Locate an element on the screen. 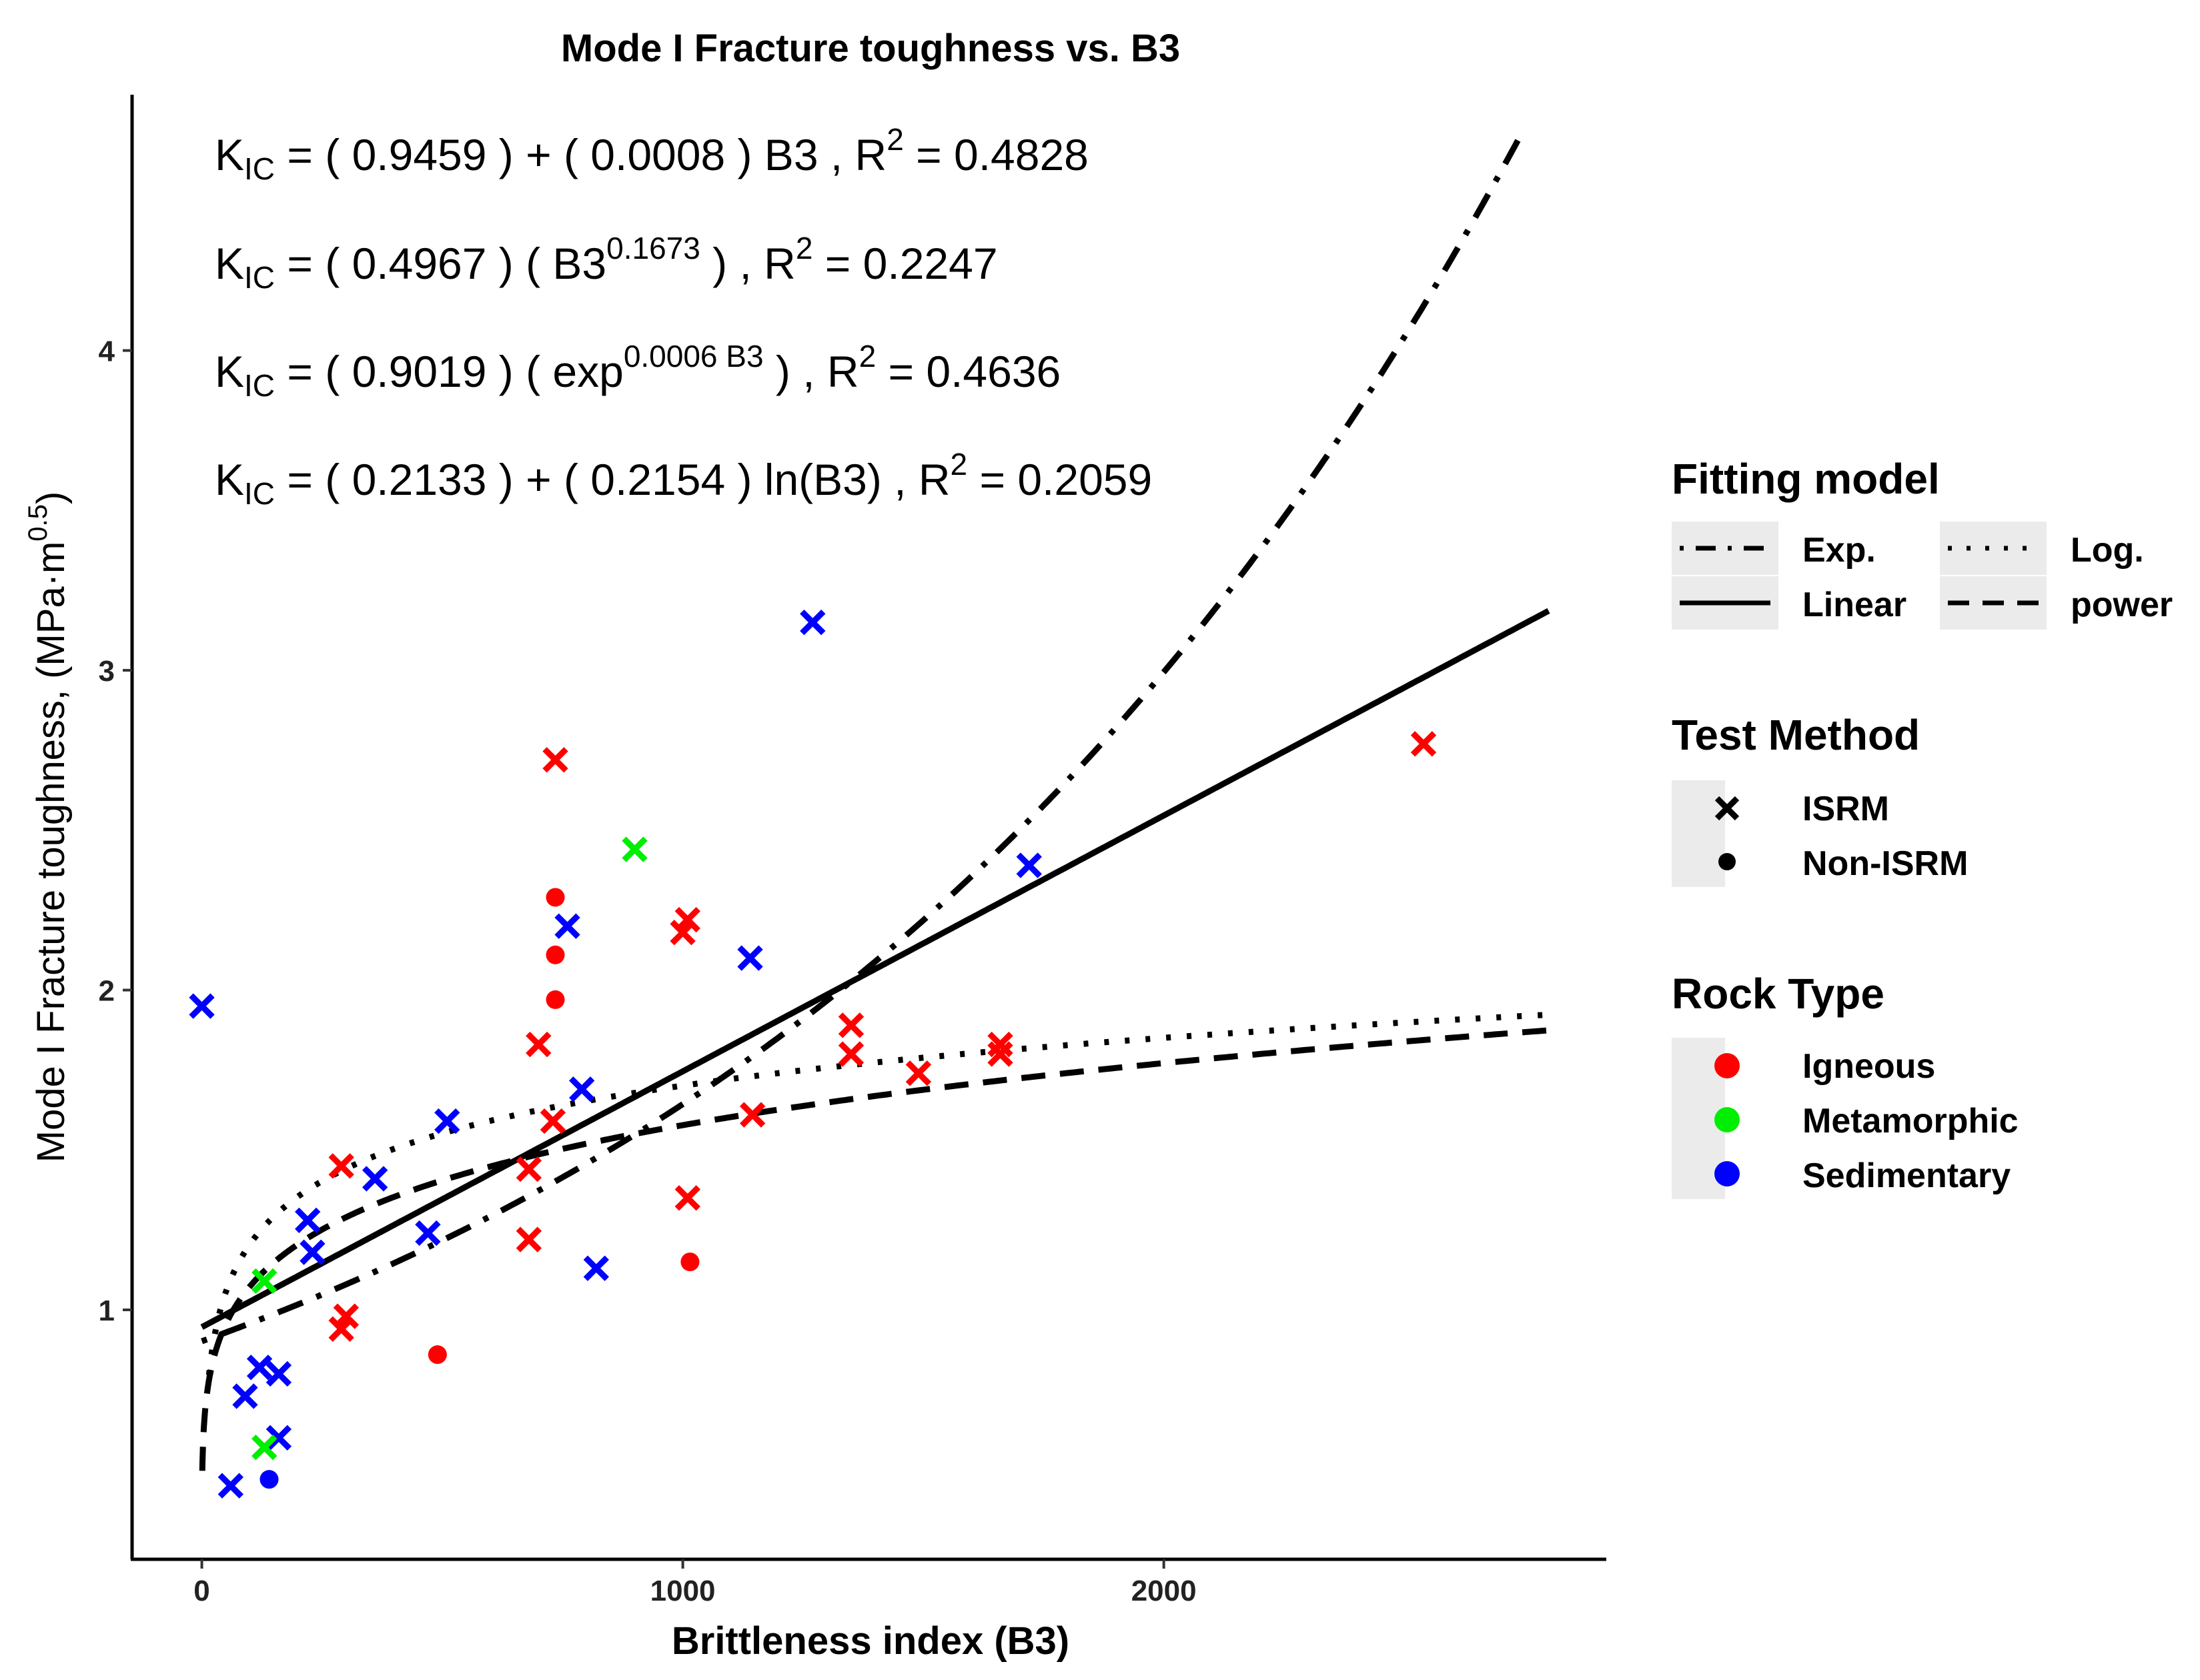 This screenshot has width=2200, height=1680. legend-test-method-title: Test Method is located at coordinates (1796, 735).